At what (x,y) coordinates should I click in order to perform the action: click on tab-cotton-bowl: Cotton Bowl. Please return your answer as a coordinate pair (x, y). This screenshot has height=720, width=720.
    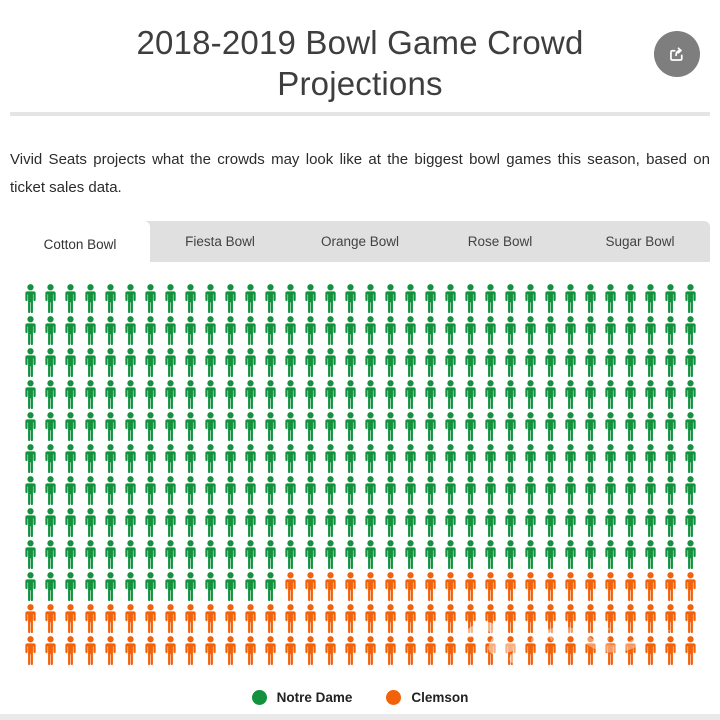
    Looking at the image, I should click on (80, 244).